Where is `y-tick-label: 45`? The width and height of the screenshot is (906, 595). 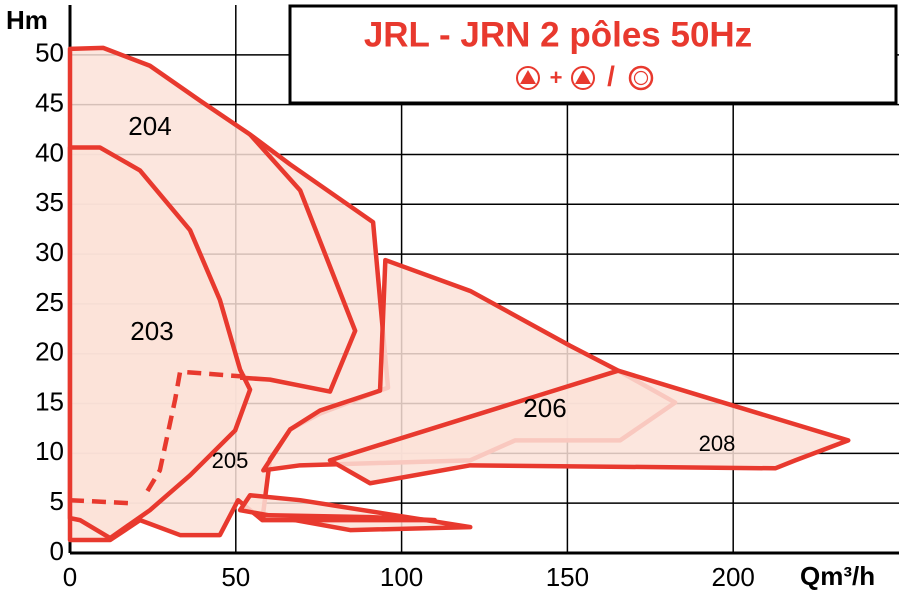 y-tick-label: 45 is located at coordinates (49, 103).